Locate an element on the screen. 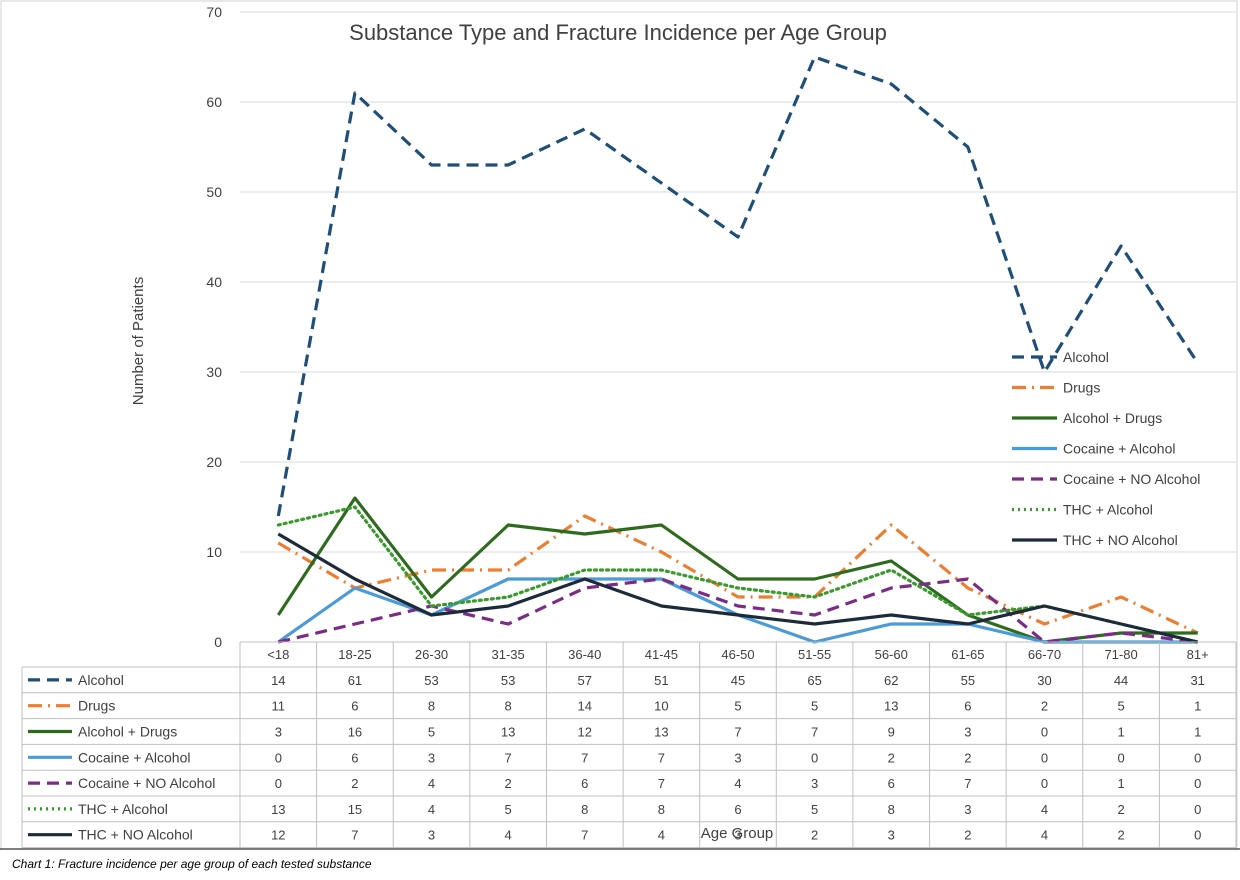 Image resolution: width=1240 pixels, height=880 pixels. x-tick-label: 31-35 is located at coordinates (508, 654).